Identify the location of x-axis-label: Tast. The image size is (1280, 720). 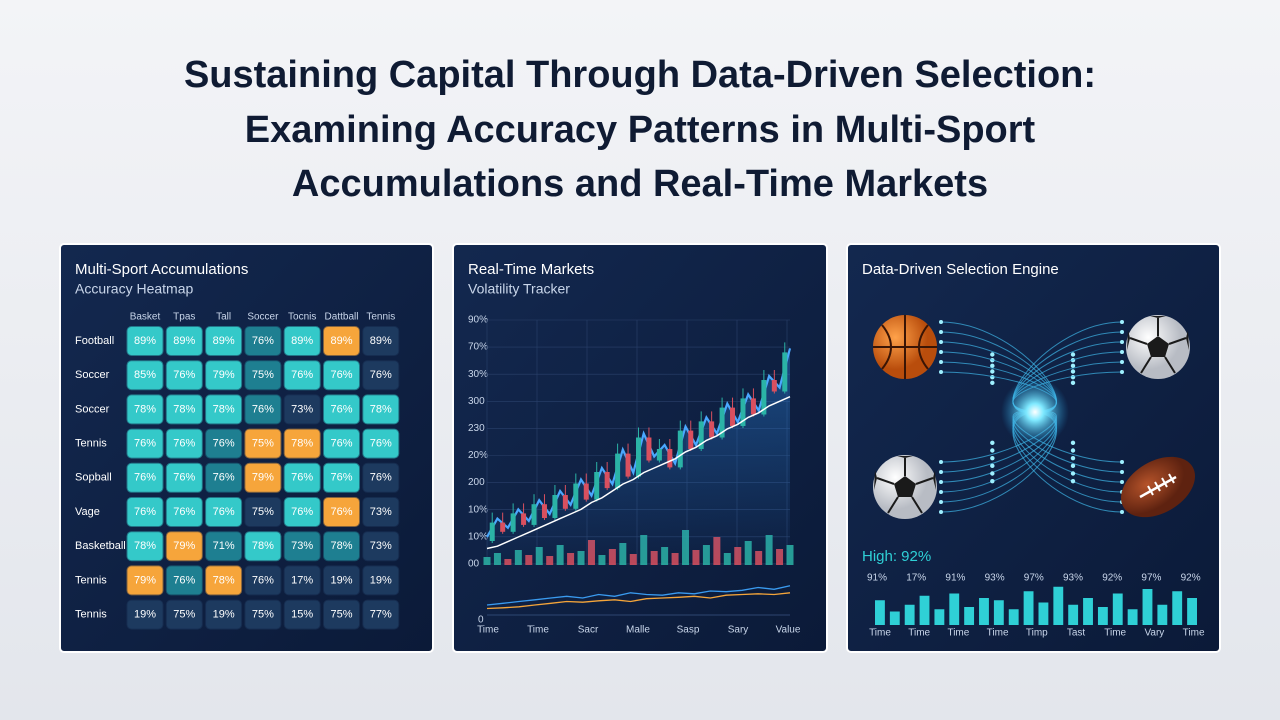
(1076, 633).